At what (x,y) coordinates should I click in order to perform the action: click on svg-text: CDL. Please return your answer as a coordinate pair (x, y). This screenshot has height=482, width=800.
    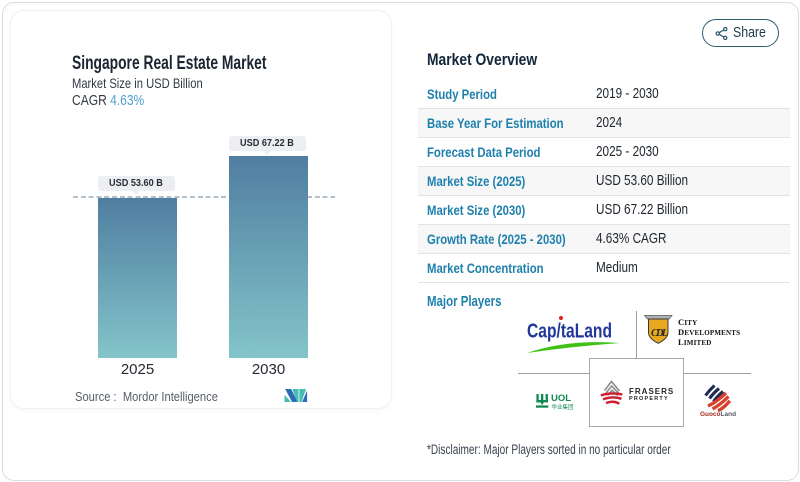
    Looking at the image, I should click on (659, 333).